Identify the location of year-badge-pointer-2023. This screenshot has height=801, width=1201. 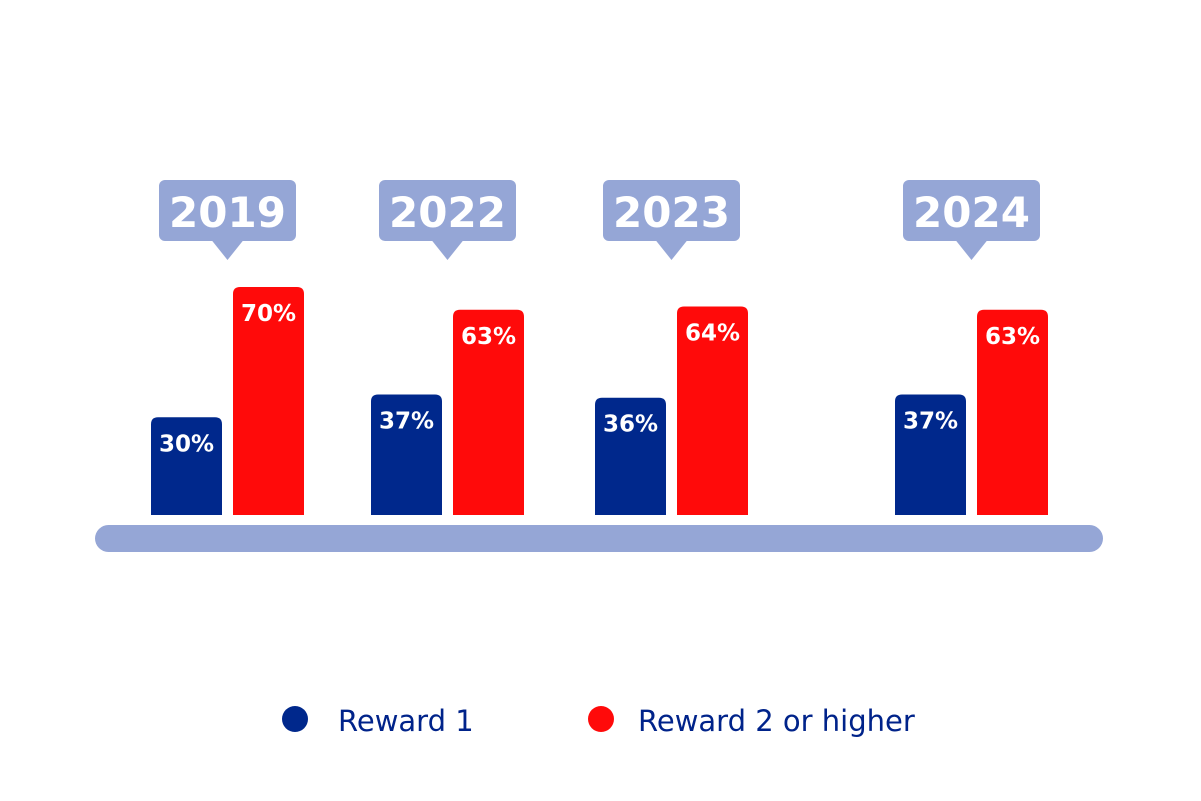
(671, 250).